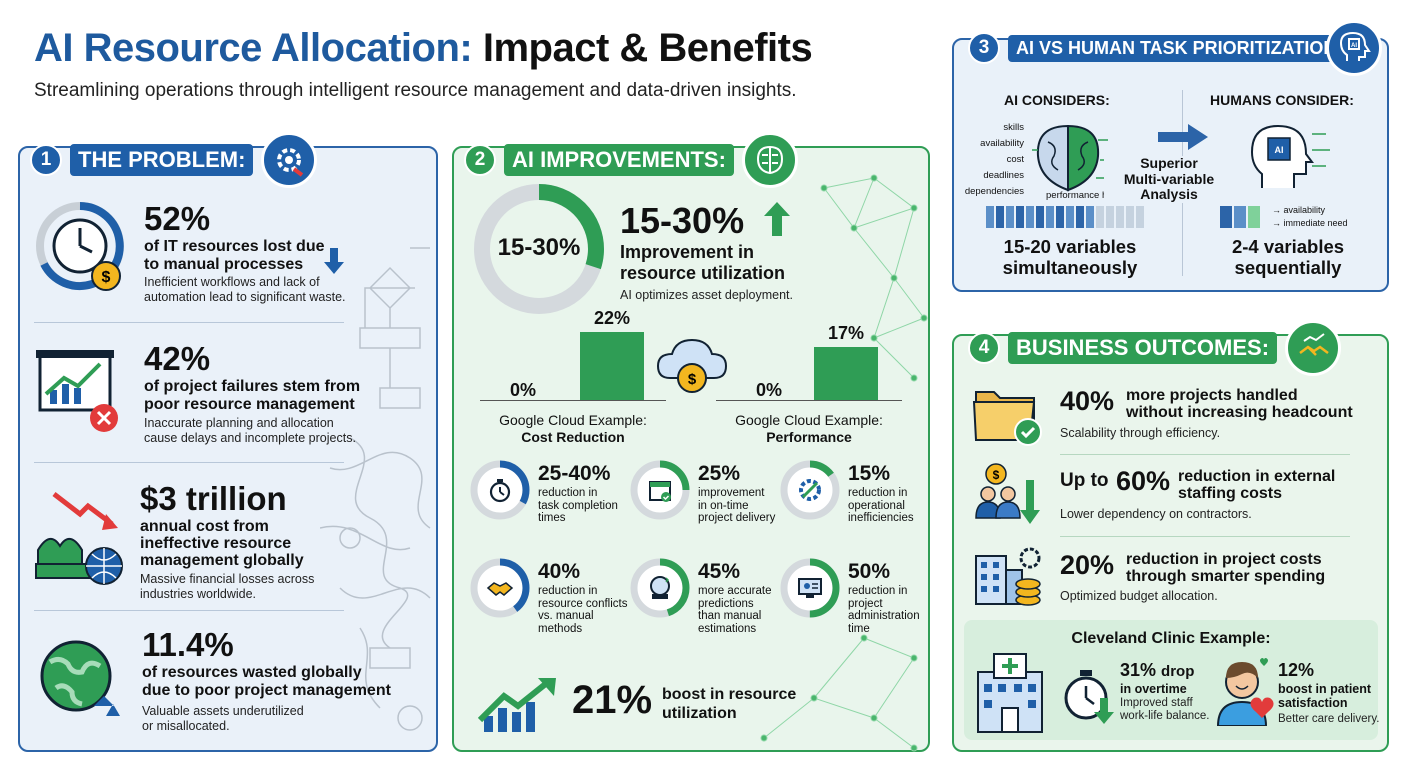 This screenshot has height=768, width=1408. Describe the element at coordinates (1087, 401) in the screenshot. I see `outcome-stat: 40%` at that location.